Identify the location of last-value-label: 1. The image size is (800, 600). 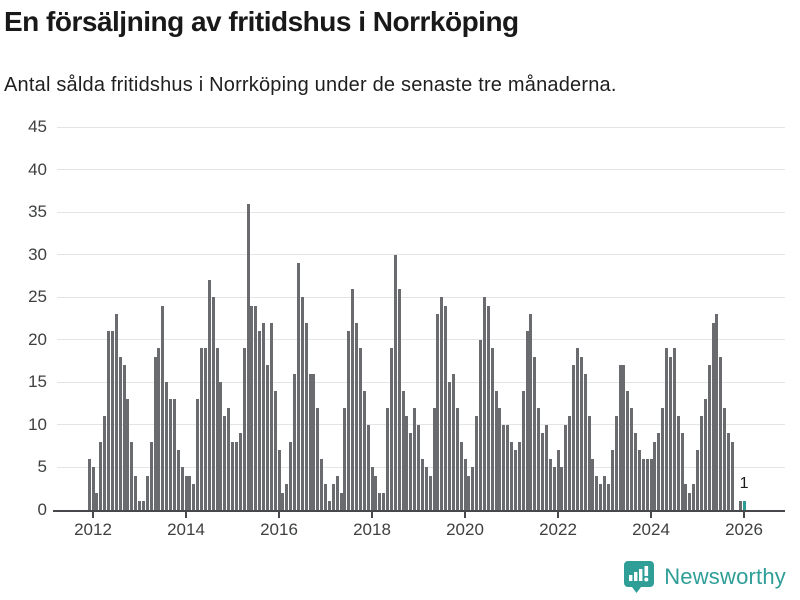
(744, 484).